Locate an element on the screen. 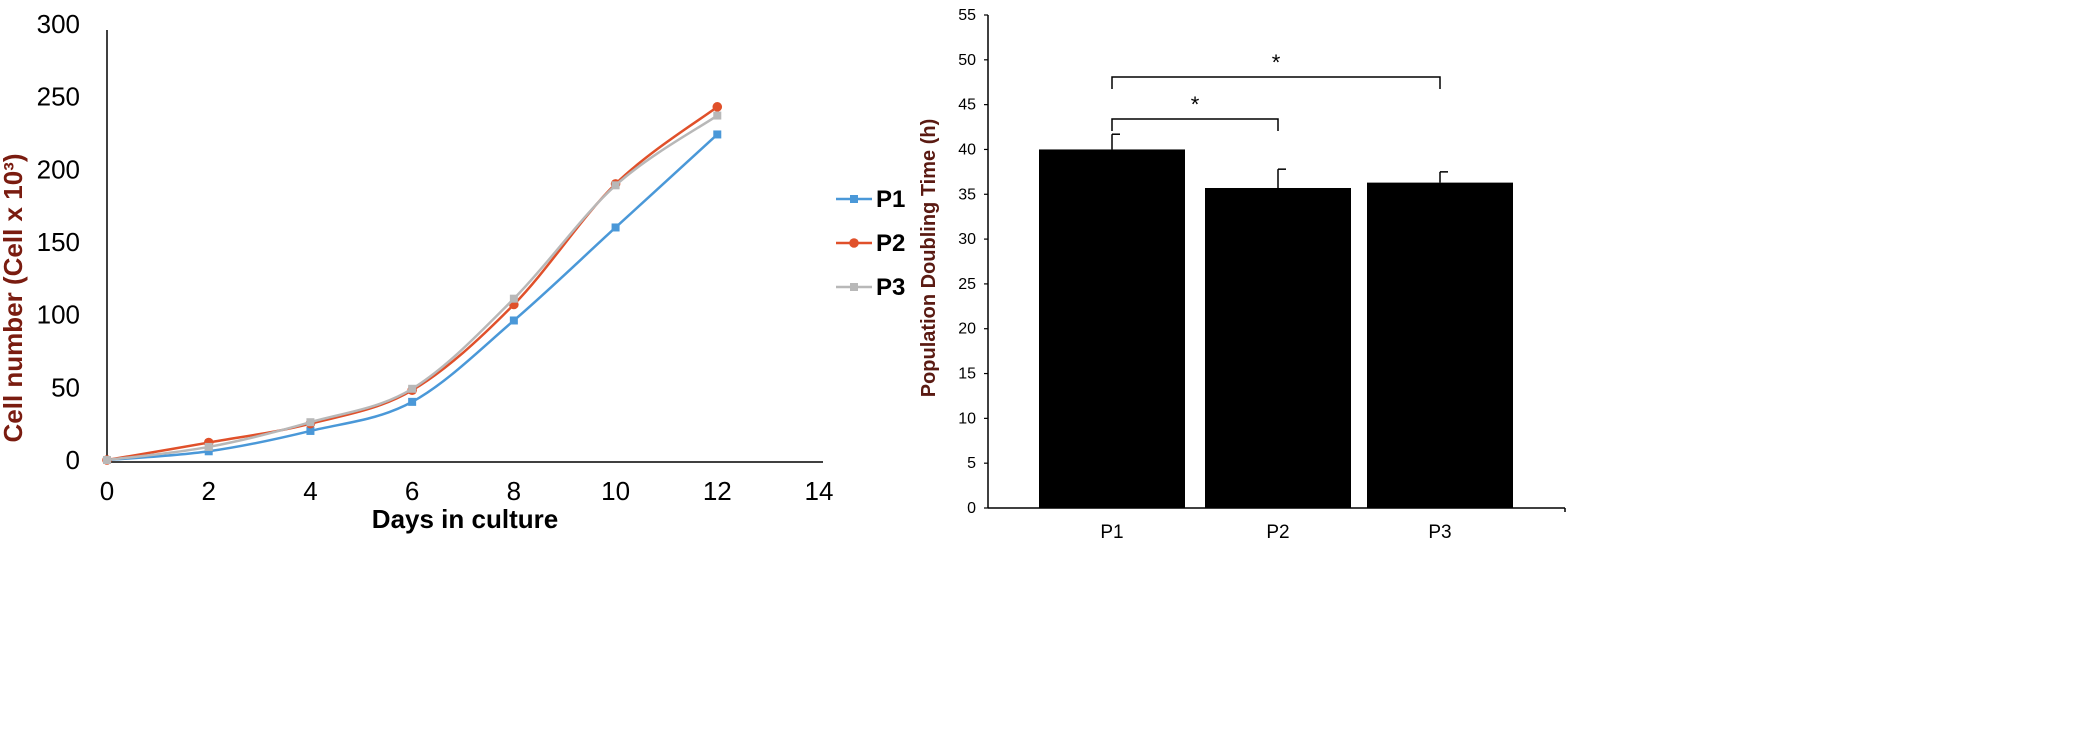  left-y-tick-label: 300 is located at coordinates (58, 24).